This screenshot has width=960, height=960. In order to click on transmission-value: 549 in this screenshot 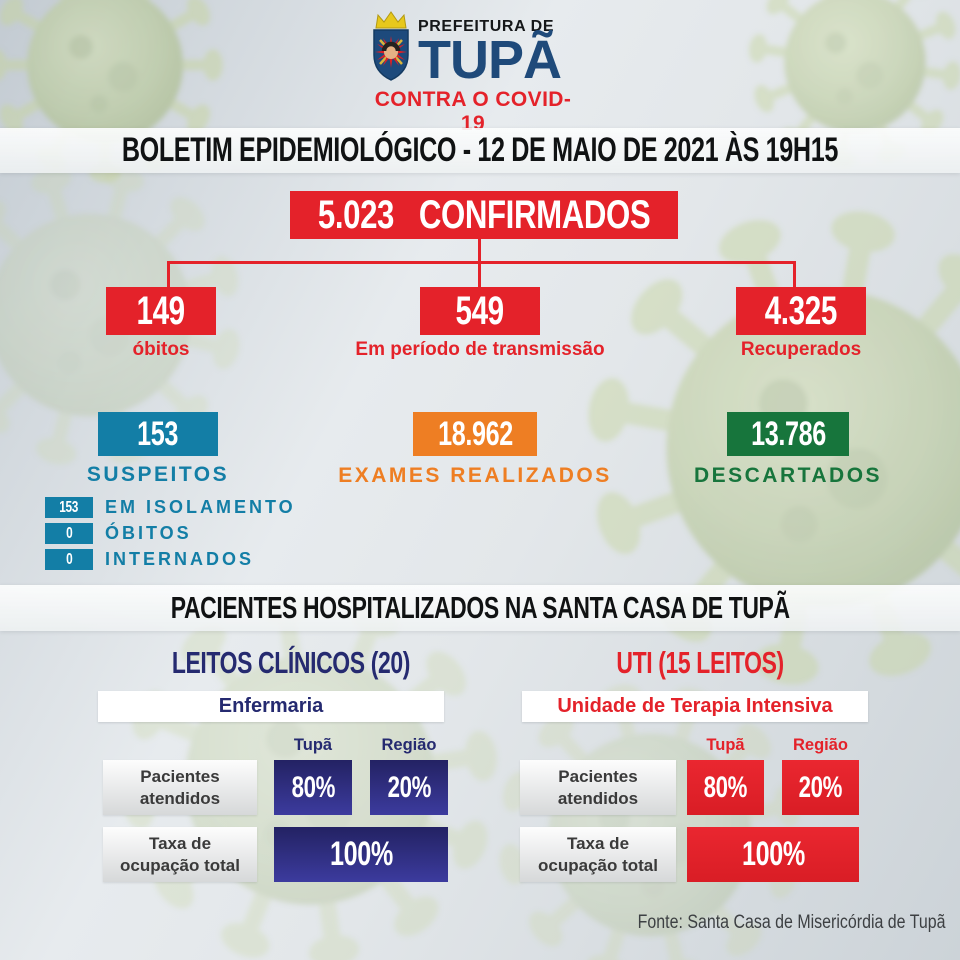, I will do `click(480, 310)`.